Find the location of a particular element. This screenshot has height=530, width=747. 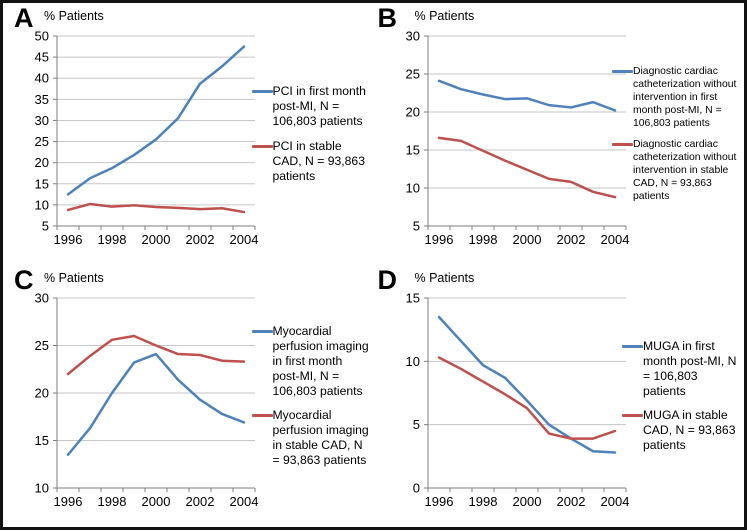

y-tick-label: 40 is located at coordinates (42, 78).